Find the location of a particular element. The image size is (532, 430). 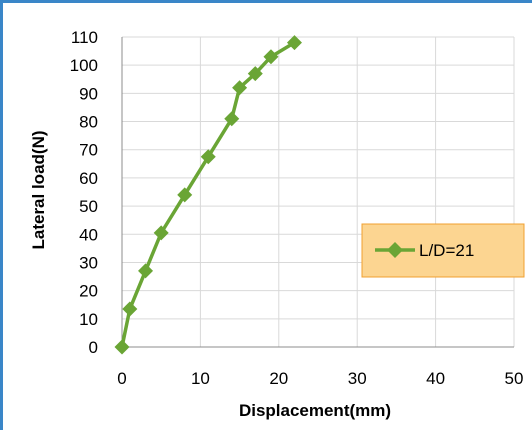

legend: L/D=21 is located at coordinates (443, 250).